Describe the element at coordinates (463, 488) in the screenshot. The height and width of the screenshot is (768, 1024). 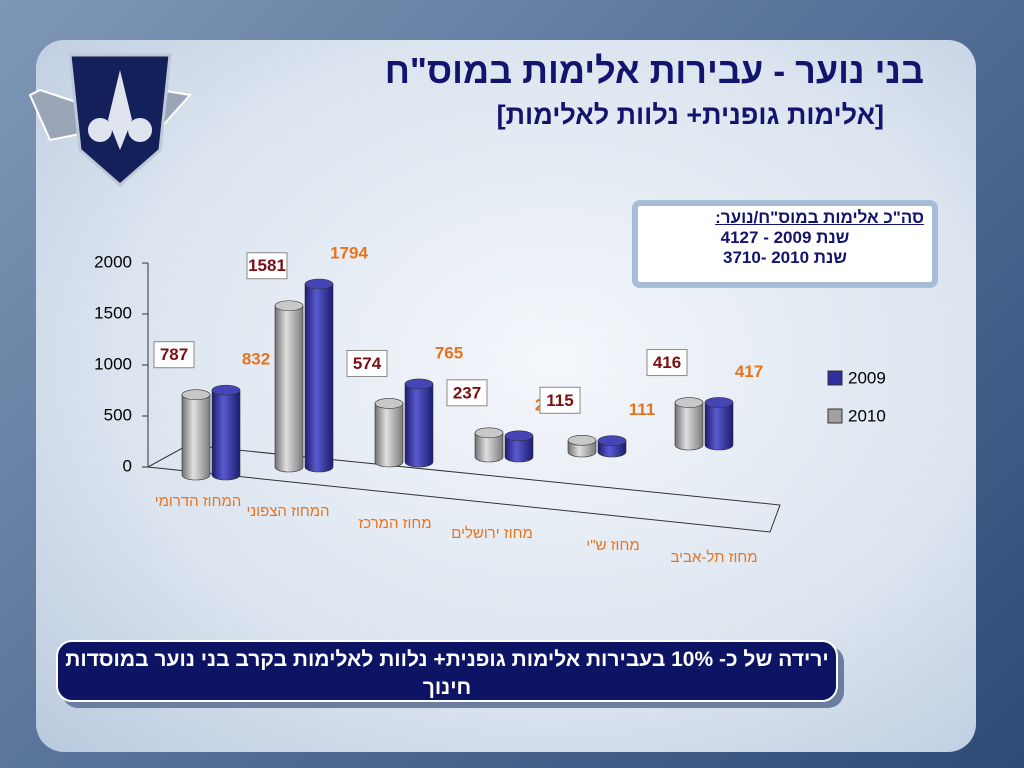
I see `floor` at that location.